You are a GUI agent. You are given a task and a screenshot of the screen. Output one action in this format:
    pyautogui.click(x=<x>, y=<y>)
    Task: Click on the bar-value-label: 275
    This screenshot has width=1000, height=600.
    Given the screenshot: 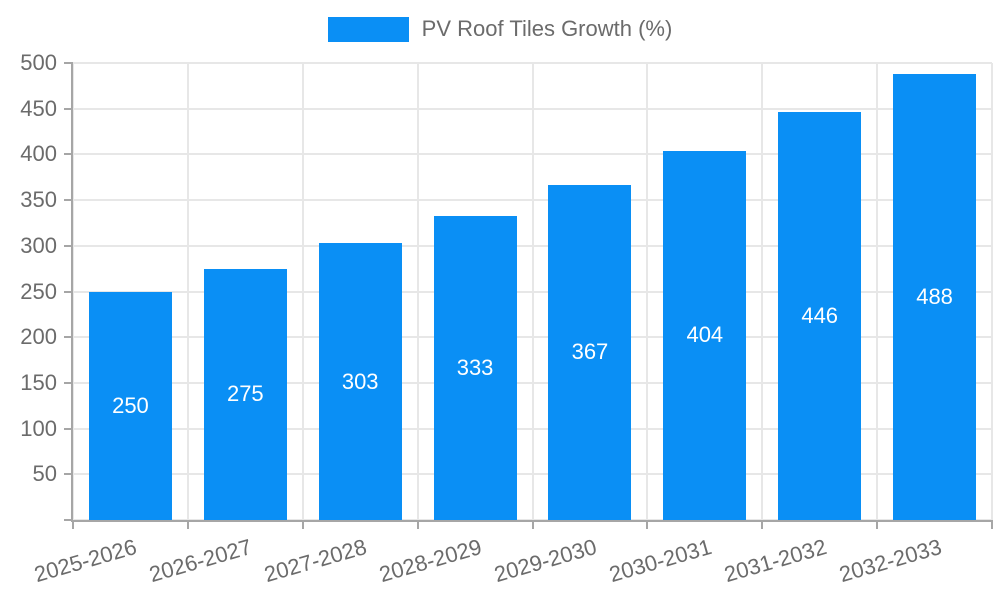 What is the action you would take?
    pyautogui.click(x=245, y=394)
    